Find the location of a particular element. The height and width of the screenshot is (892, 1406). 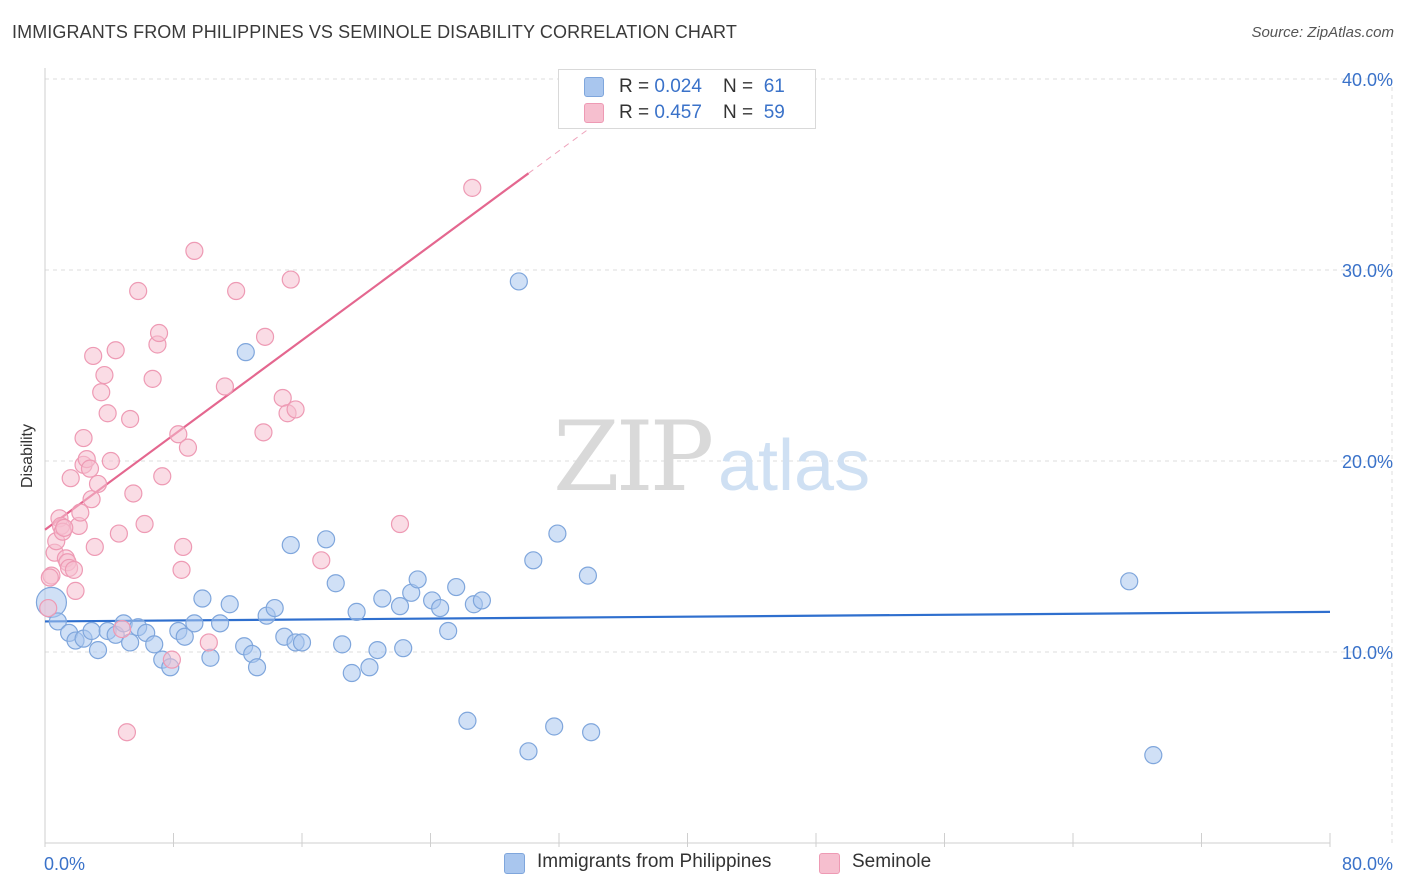

r-value-philippines: 0.024 is located at coordinates (678, 86).